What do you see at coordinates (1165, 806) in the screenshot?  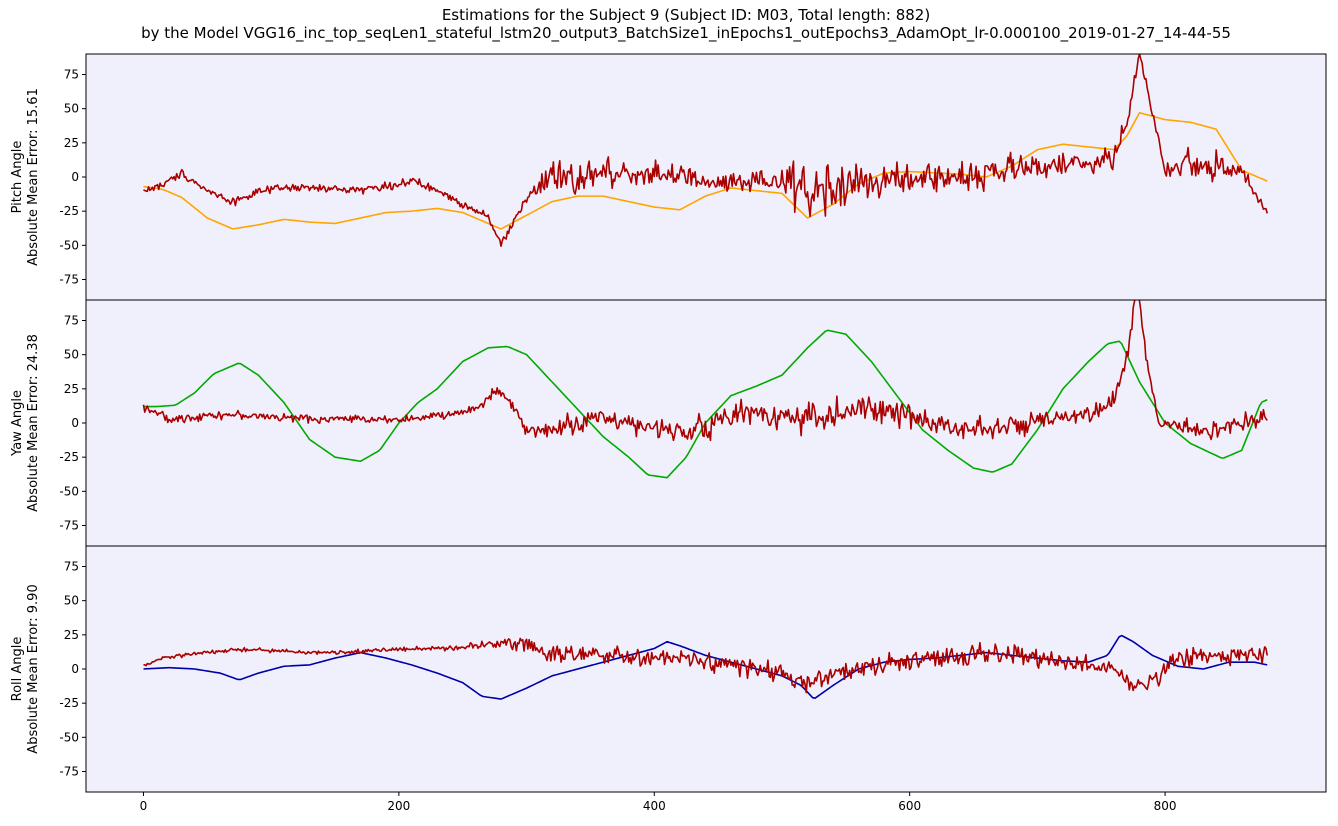 I see `xtick-label: 800` at bounding box center [1165, 806].